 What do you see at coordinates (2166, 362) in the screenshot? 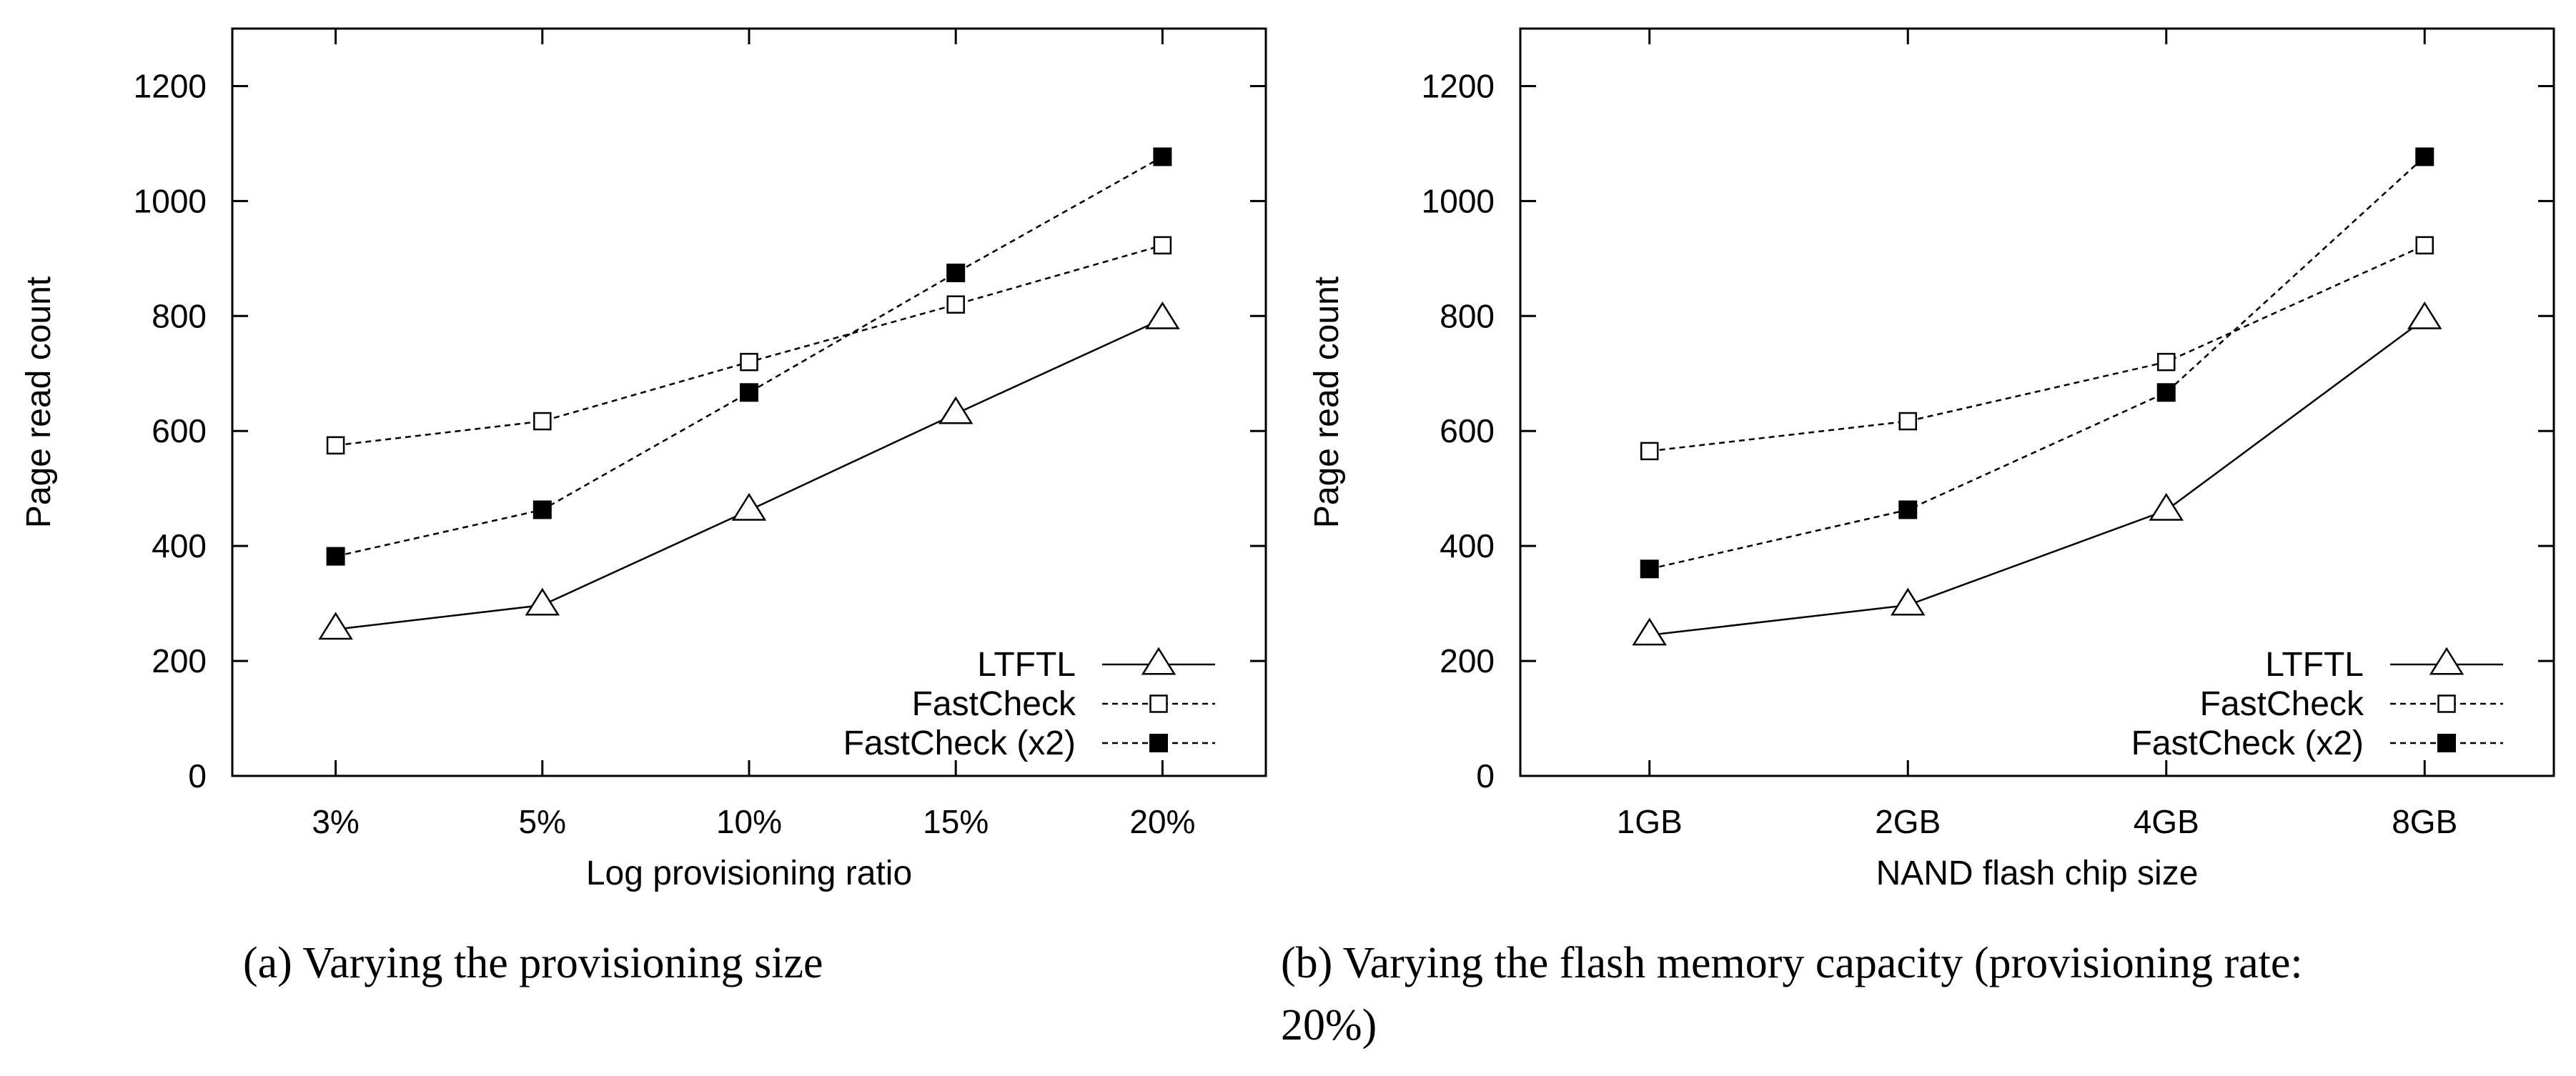
I see `chart-b-series-fastcheck-point-4gb` at bounding box center [2166, 362].